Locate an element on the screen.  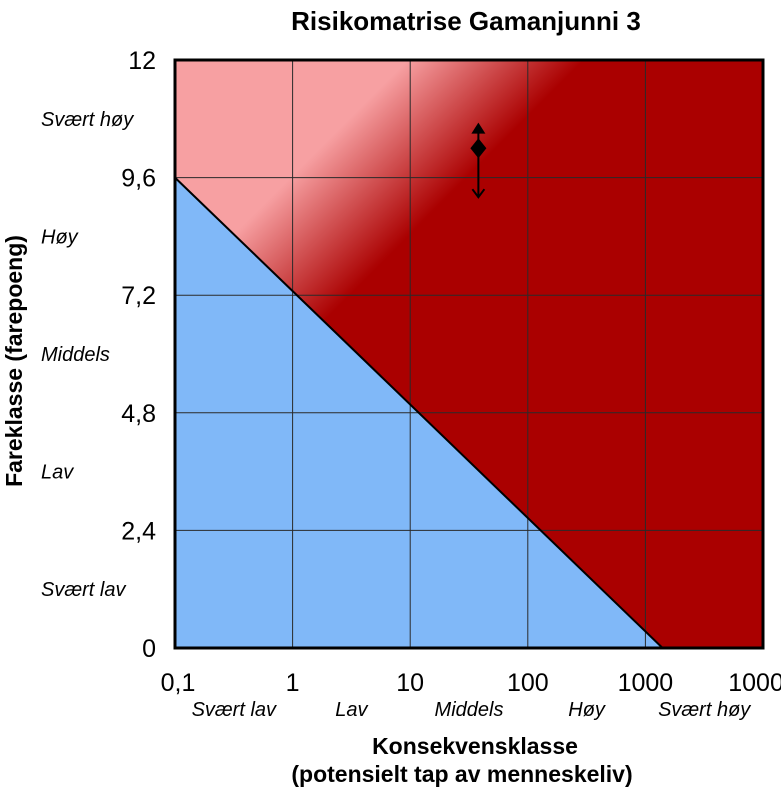
chart-title: Risikomatrise Gamanjunni 3 is located at coordinates (466, 21).